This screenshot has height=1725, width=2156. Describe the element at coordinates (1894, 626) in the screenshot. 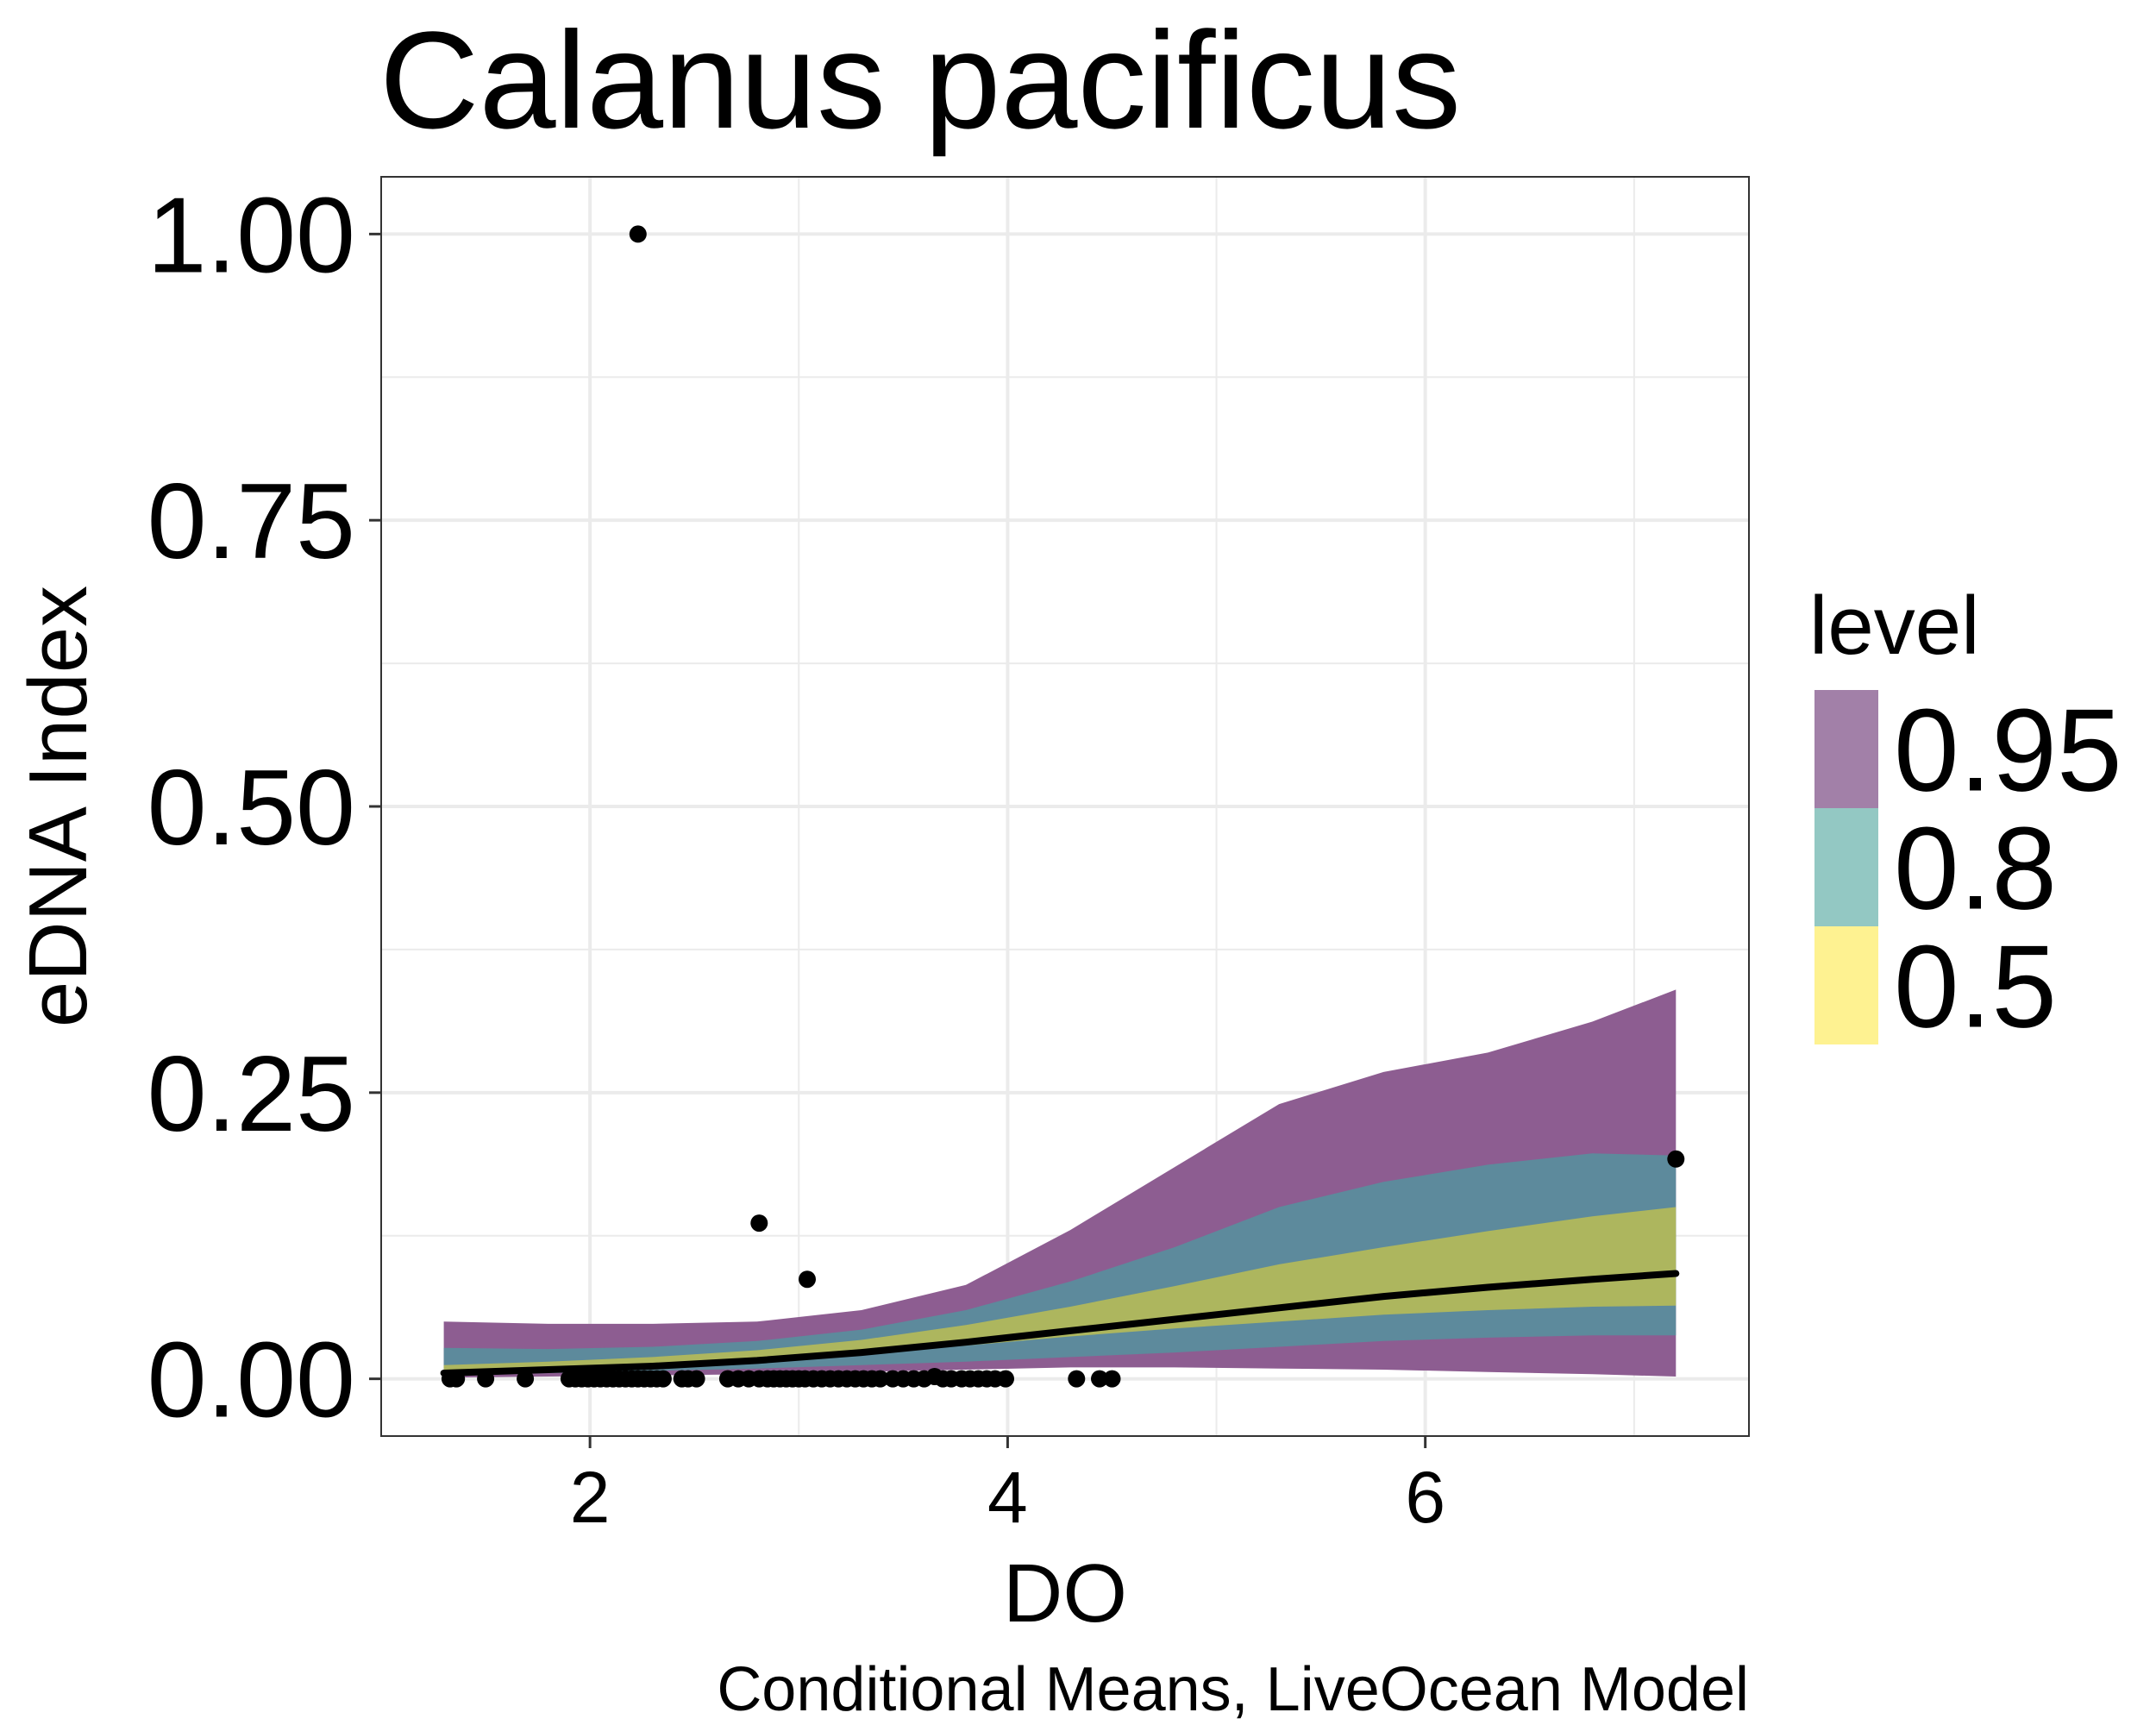

I see `legend-title: level` at that location.